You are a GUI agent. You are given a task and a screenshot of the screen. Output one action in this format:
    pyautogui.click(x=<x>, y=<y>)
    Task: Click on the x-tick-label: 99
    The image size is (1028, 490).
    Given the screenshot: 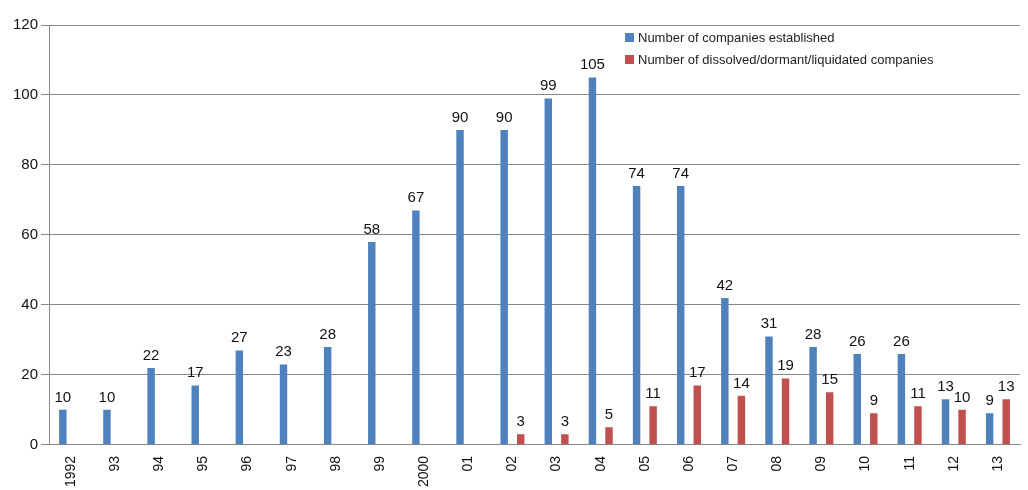 What is the action you would take?
    pyautogui.click(x=378, y=463)
    